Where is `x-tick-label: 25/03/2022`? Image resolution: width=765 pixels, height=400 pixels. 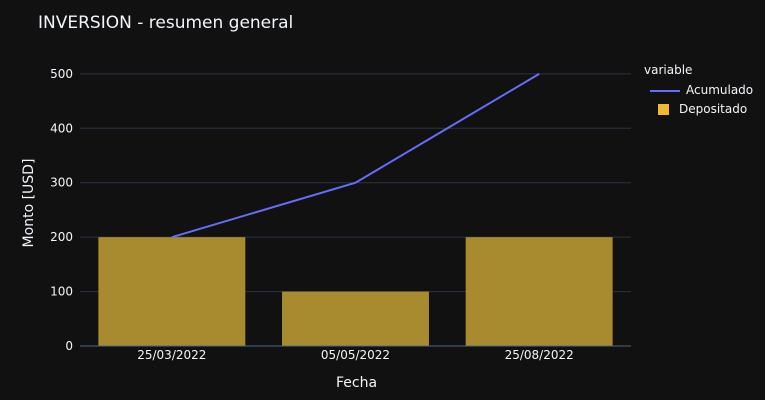
x-tick-label: 25/03/2022 is located at coordinates (171, 355).